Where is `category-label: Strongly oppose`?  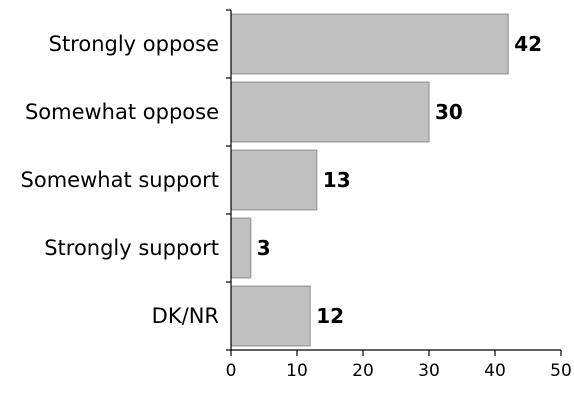
category-label: Strongly oppose is located at coordinates (134, 44).